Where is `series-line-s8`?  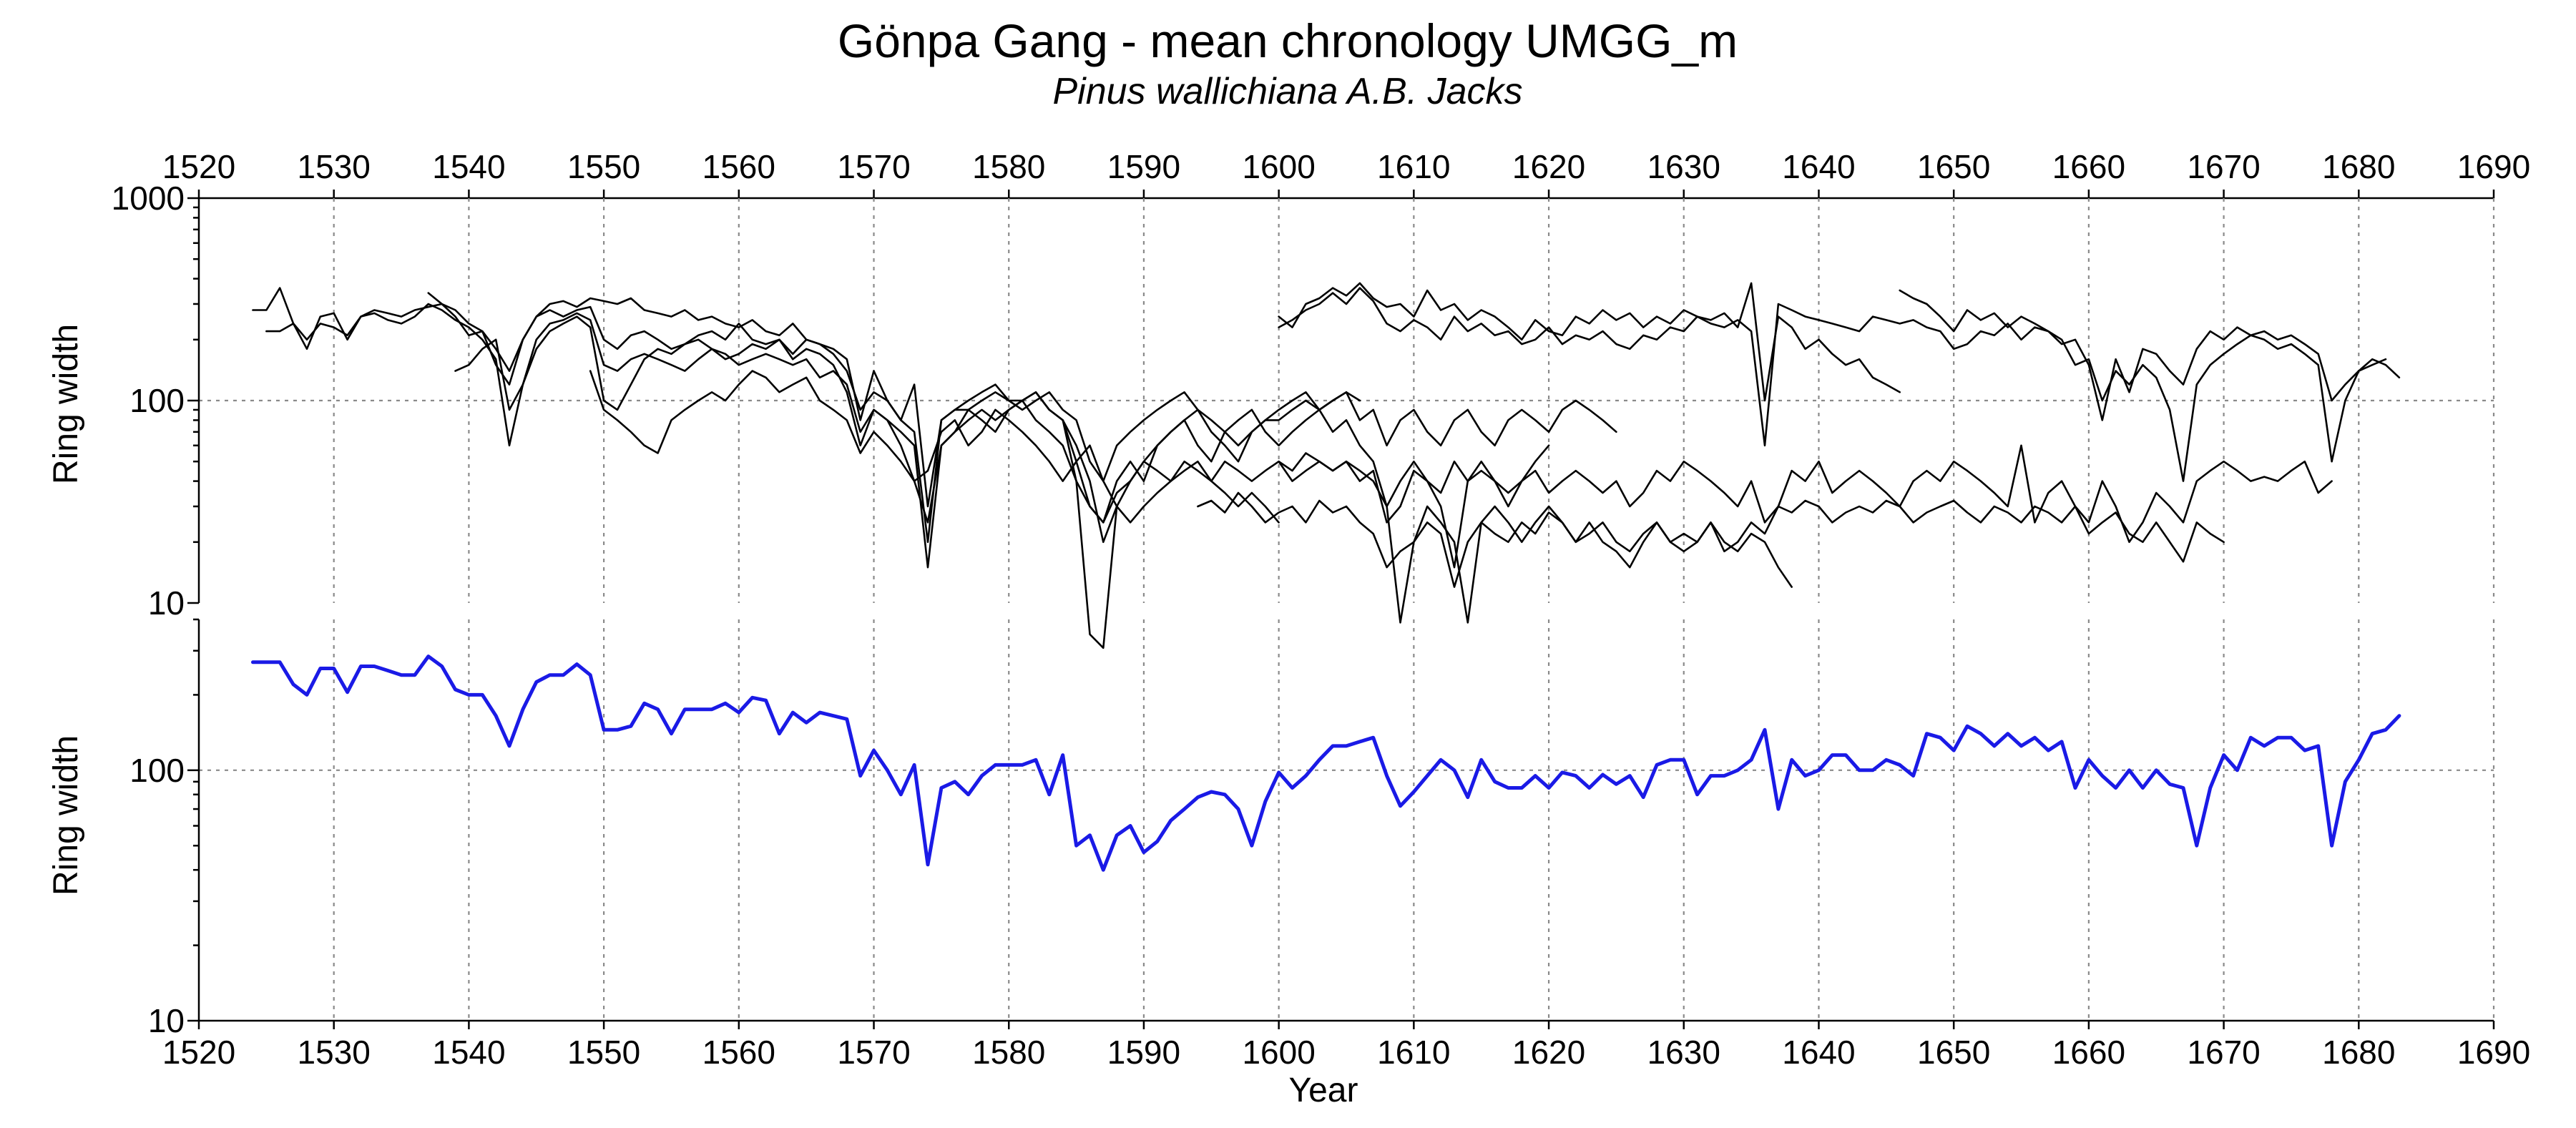
series-line-s8 is located at coordinates (1840, 384).